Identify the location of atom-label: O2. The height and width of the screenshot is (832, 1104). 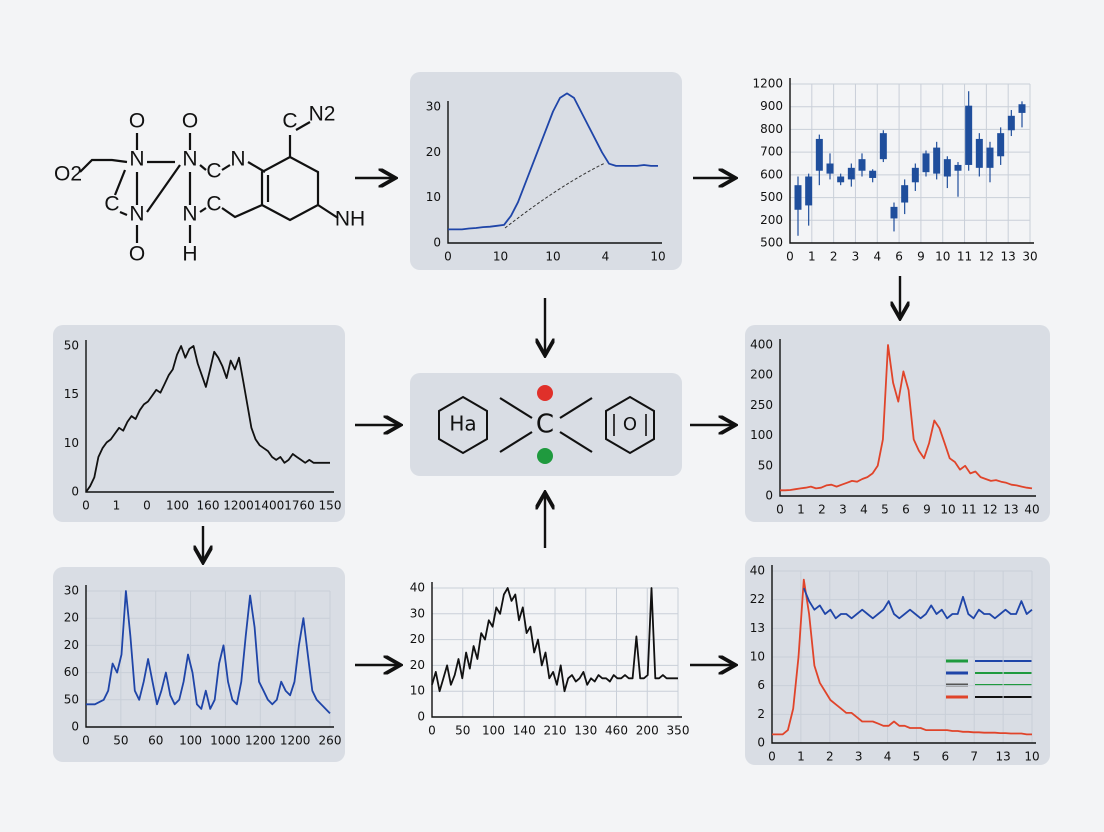
(68, 174).